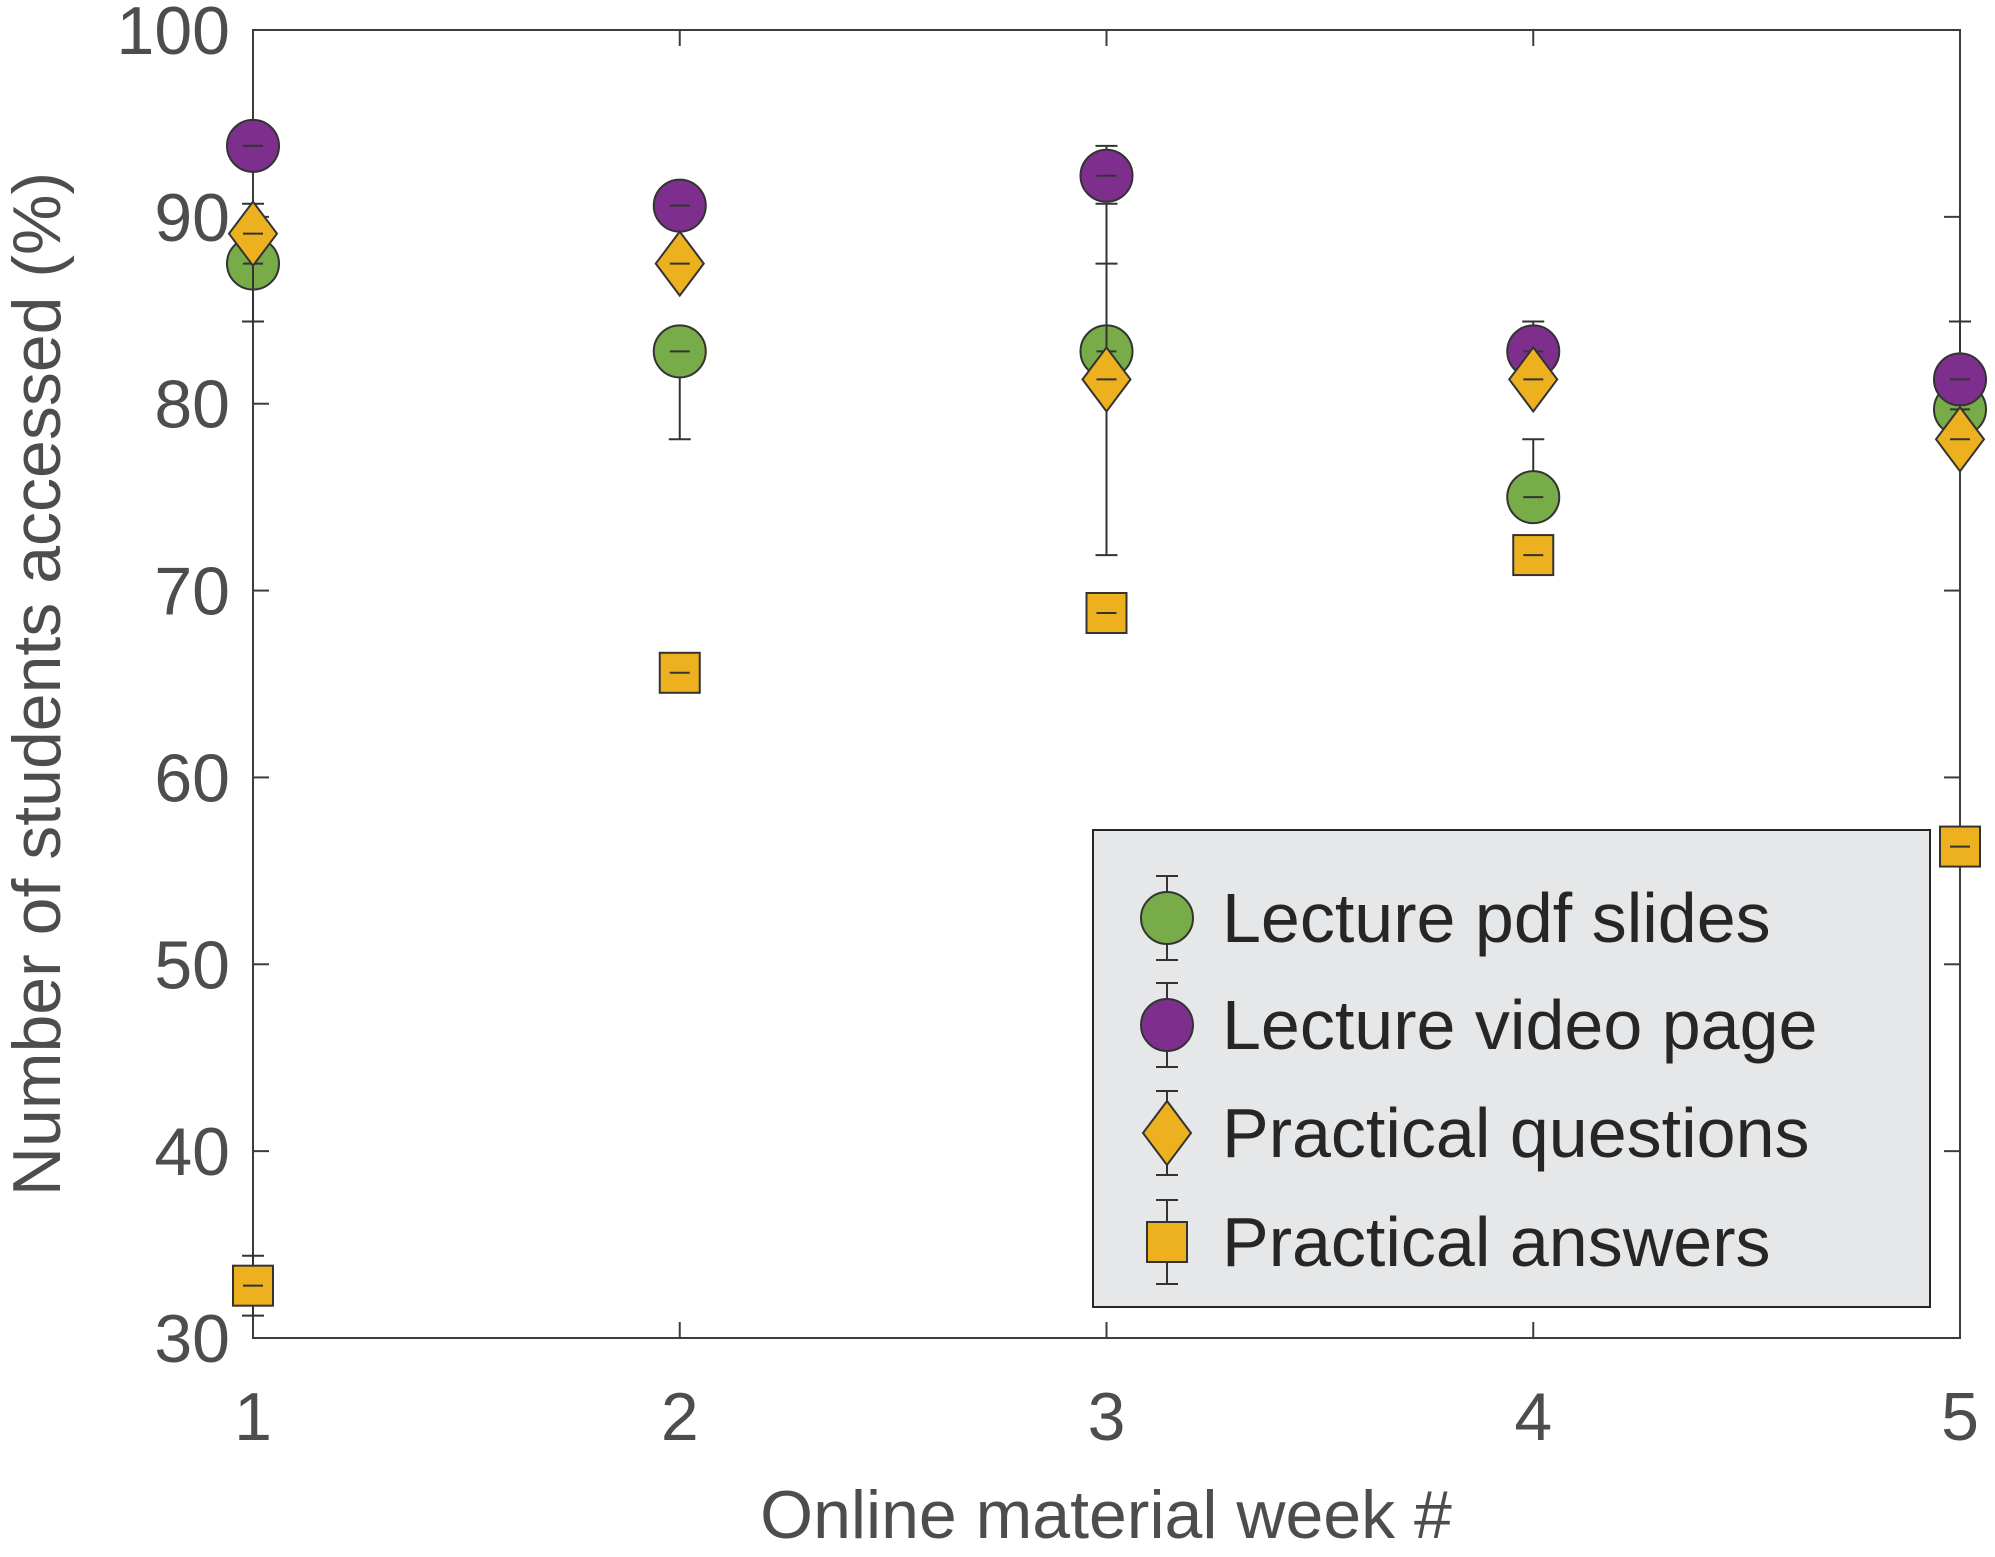 The height and width of the screenshot is (1557, 1995). I want to click on x-tick-label: 1, so click(253, 1417).